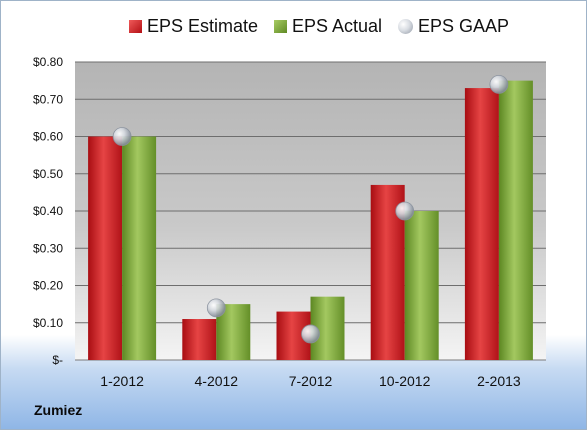 The width and height of the screenshot is (587, 430). I want to click on y-tick-label: $0.70, so click(48, 99).